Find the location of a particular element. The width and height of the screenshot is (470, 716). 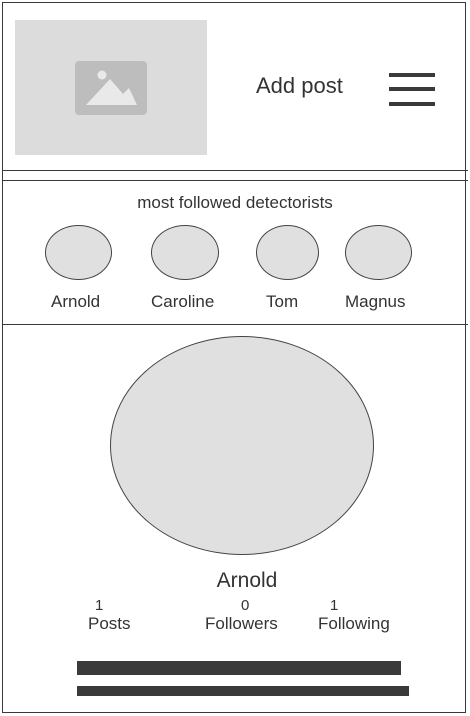

follower-name: Tom is located at coordinates (282, 301).